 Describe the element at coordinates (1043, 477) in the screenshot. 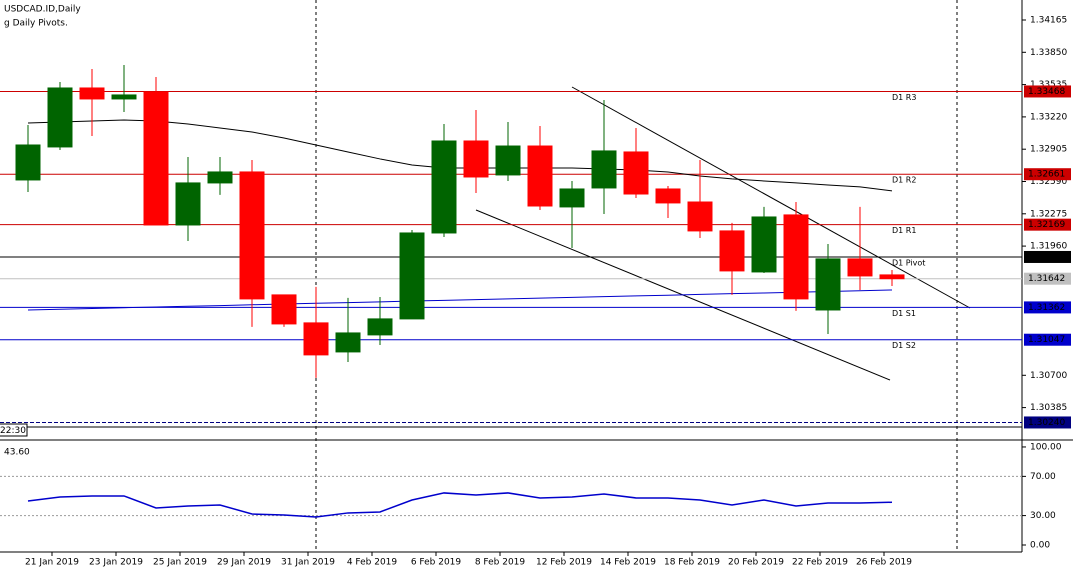

I see `rsi-tick-label: 70.00` at that location.